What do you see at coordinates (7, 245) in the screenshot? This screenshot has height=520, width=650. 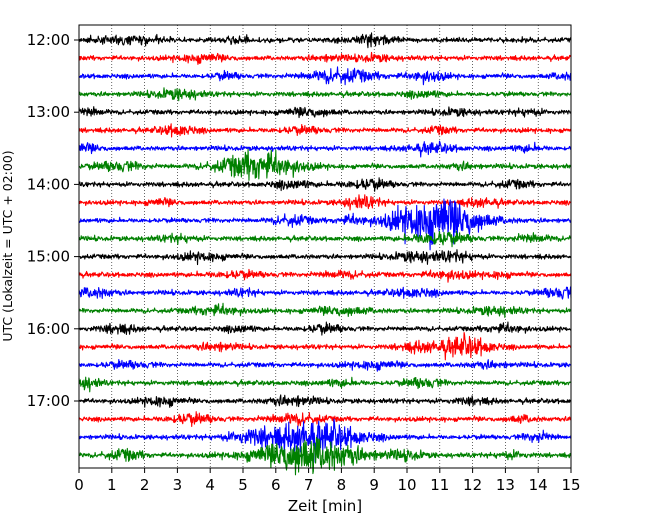 I see `y-axis-label: UTC (Lokalzeit = UTC + 02:00)` at bounding box center [7, 245].